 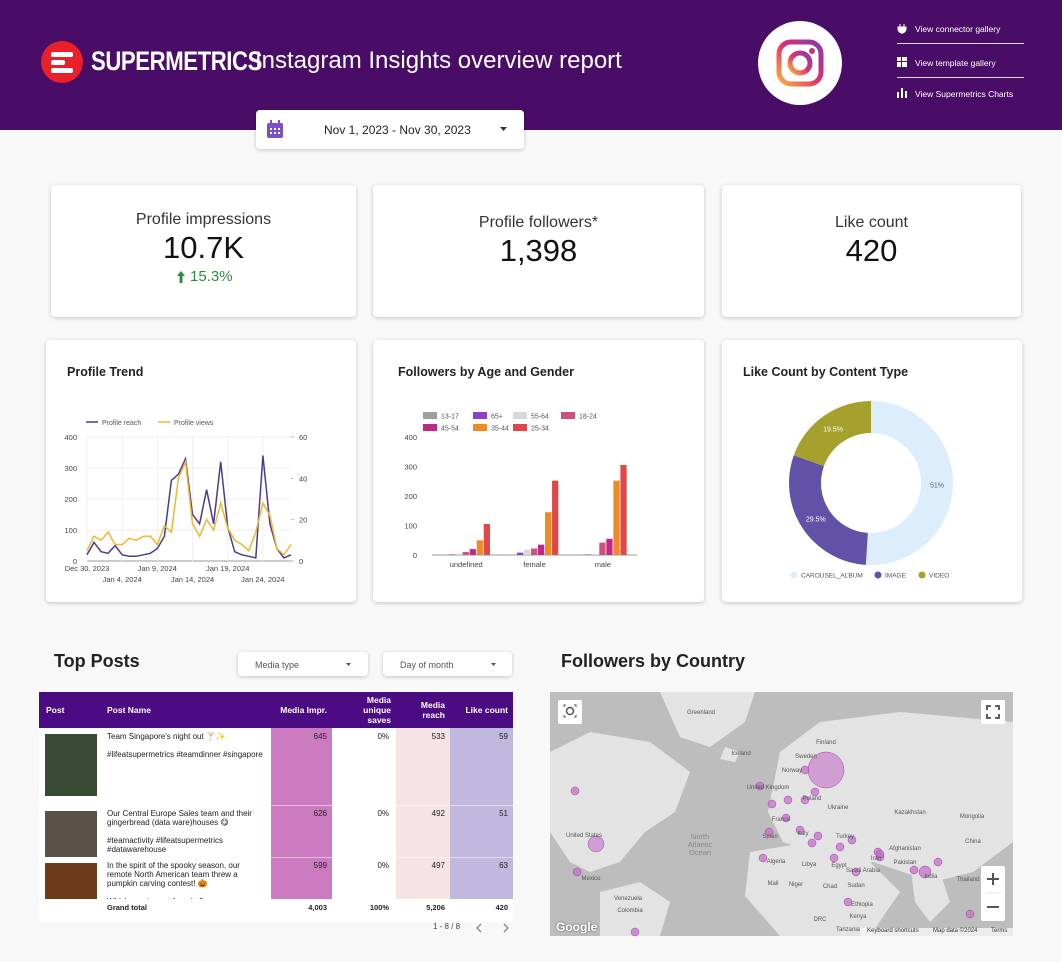 What do you see at coordinates (438, 736) in the screenshot?
I see `table-cell: 533` at bounding box center [438, 736].